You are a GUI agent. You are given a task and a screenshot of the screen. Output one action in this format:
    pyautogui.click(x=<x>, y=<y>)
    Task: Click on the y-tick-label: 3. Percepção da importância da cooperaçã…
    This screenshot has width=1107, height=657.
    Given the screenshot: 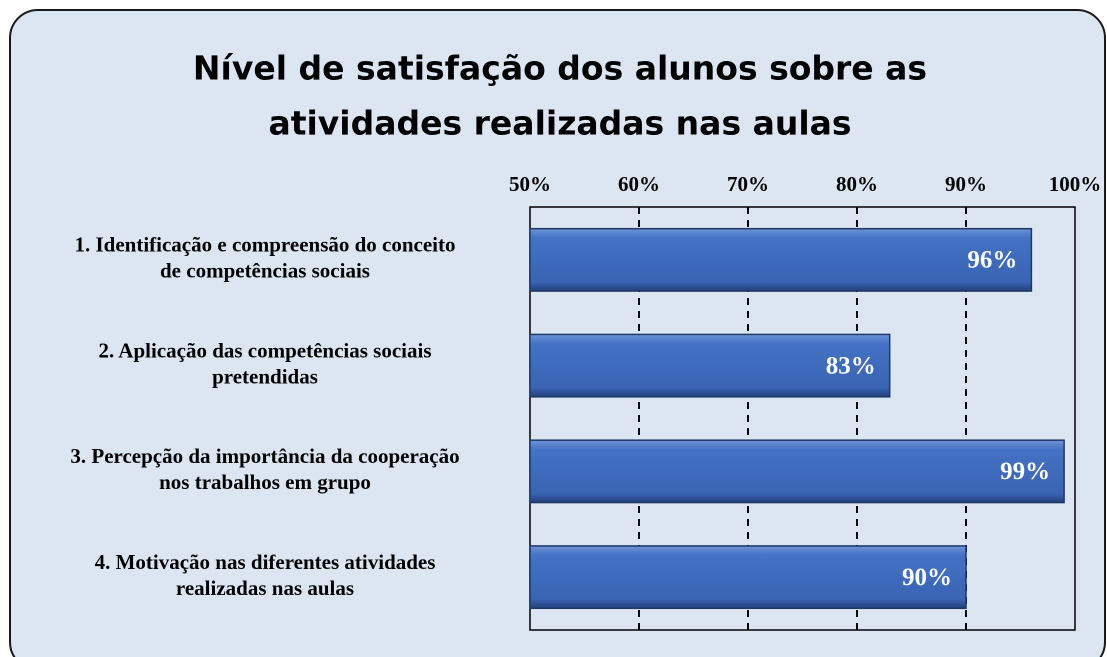 What is the action you would take?
    pyautogui.click(x=264, y=456)
    